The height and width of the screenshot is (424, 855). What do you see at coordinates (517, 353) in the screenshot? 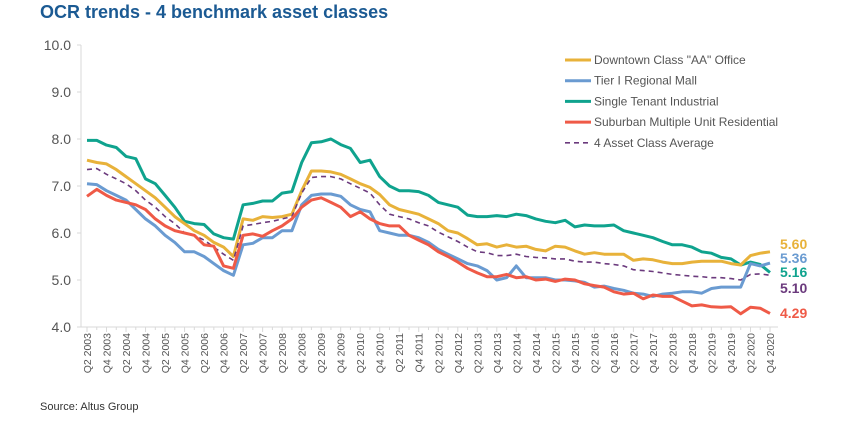
I see `x-tick-label: Q2 2014` at bounding box center [517, 353].